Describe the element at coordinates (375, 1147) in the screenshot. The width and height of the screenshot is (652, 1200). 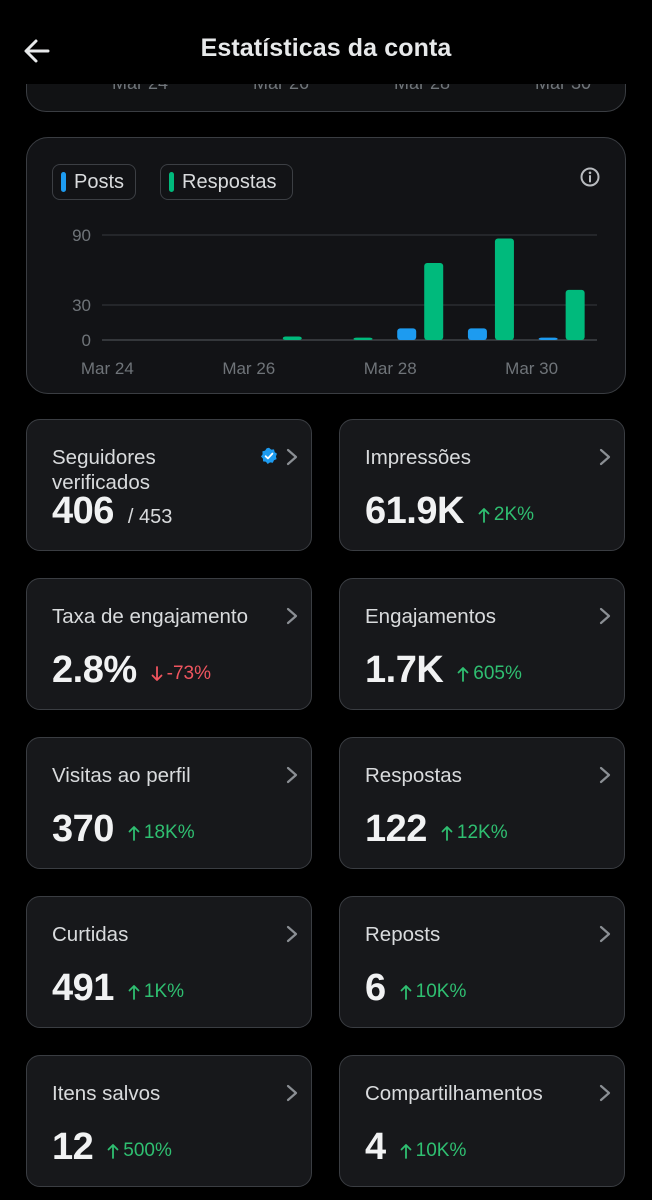
I see `stat-value: 4` at that location.